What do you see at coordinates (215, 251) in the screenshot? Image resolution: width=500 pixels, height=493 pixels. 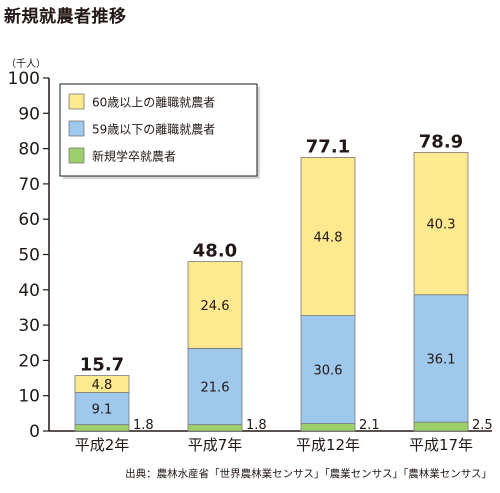 I see `bar-total-label: 48.0` at bounding box center [215, 251].